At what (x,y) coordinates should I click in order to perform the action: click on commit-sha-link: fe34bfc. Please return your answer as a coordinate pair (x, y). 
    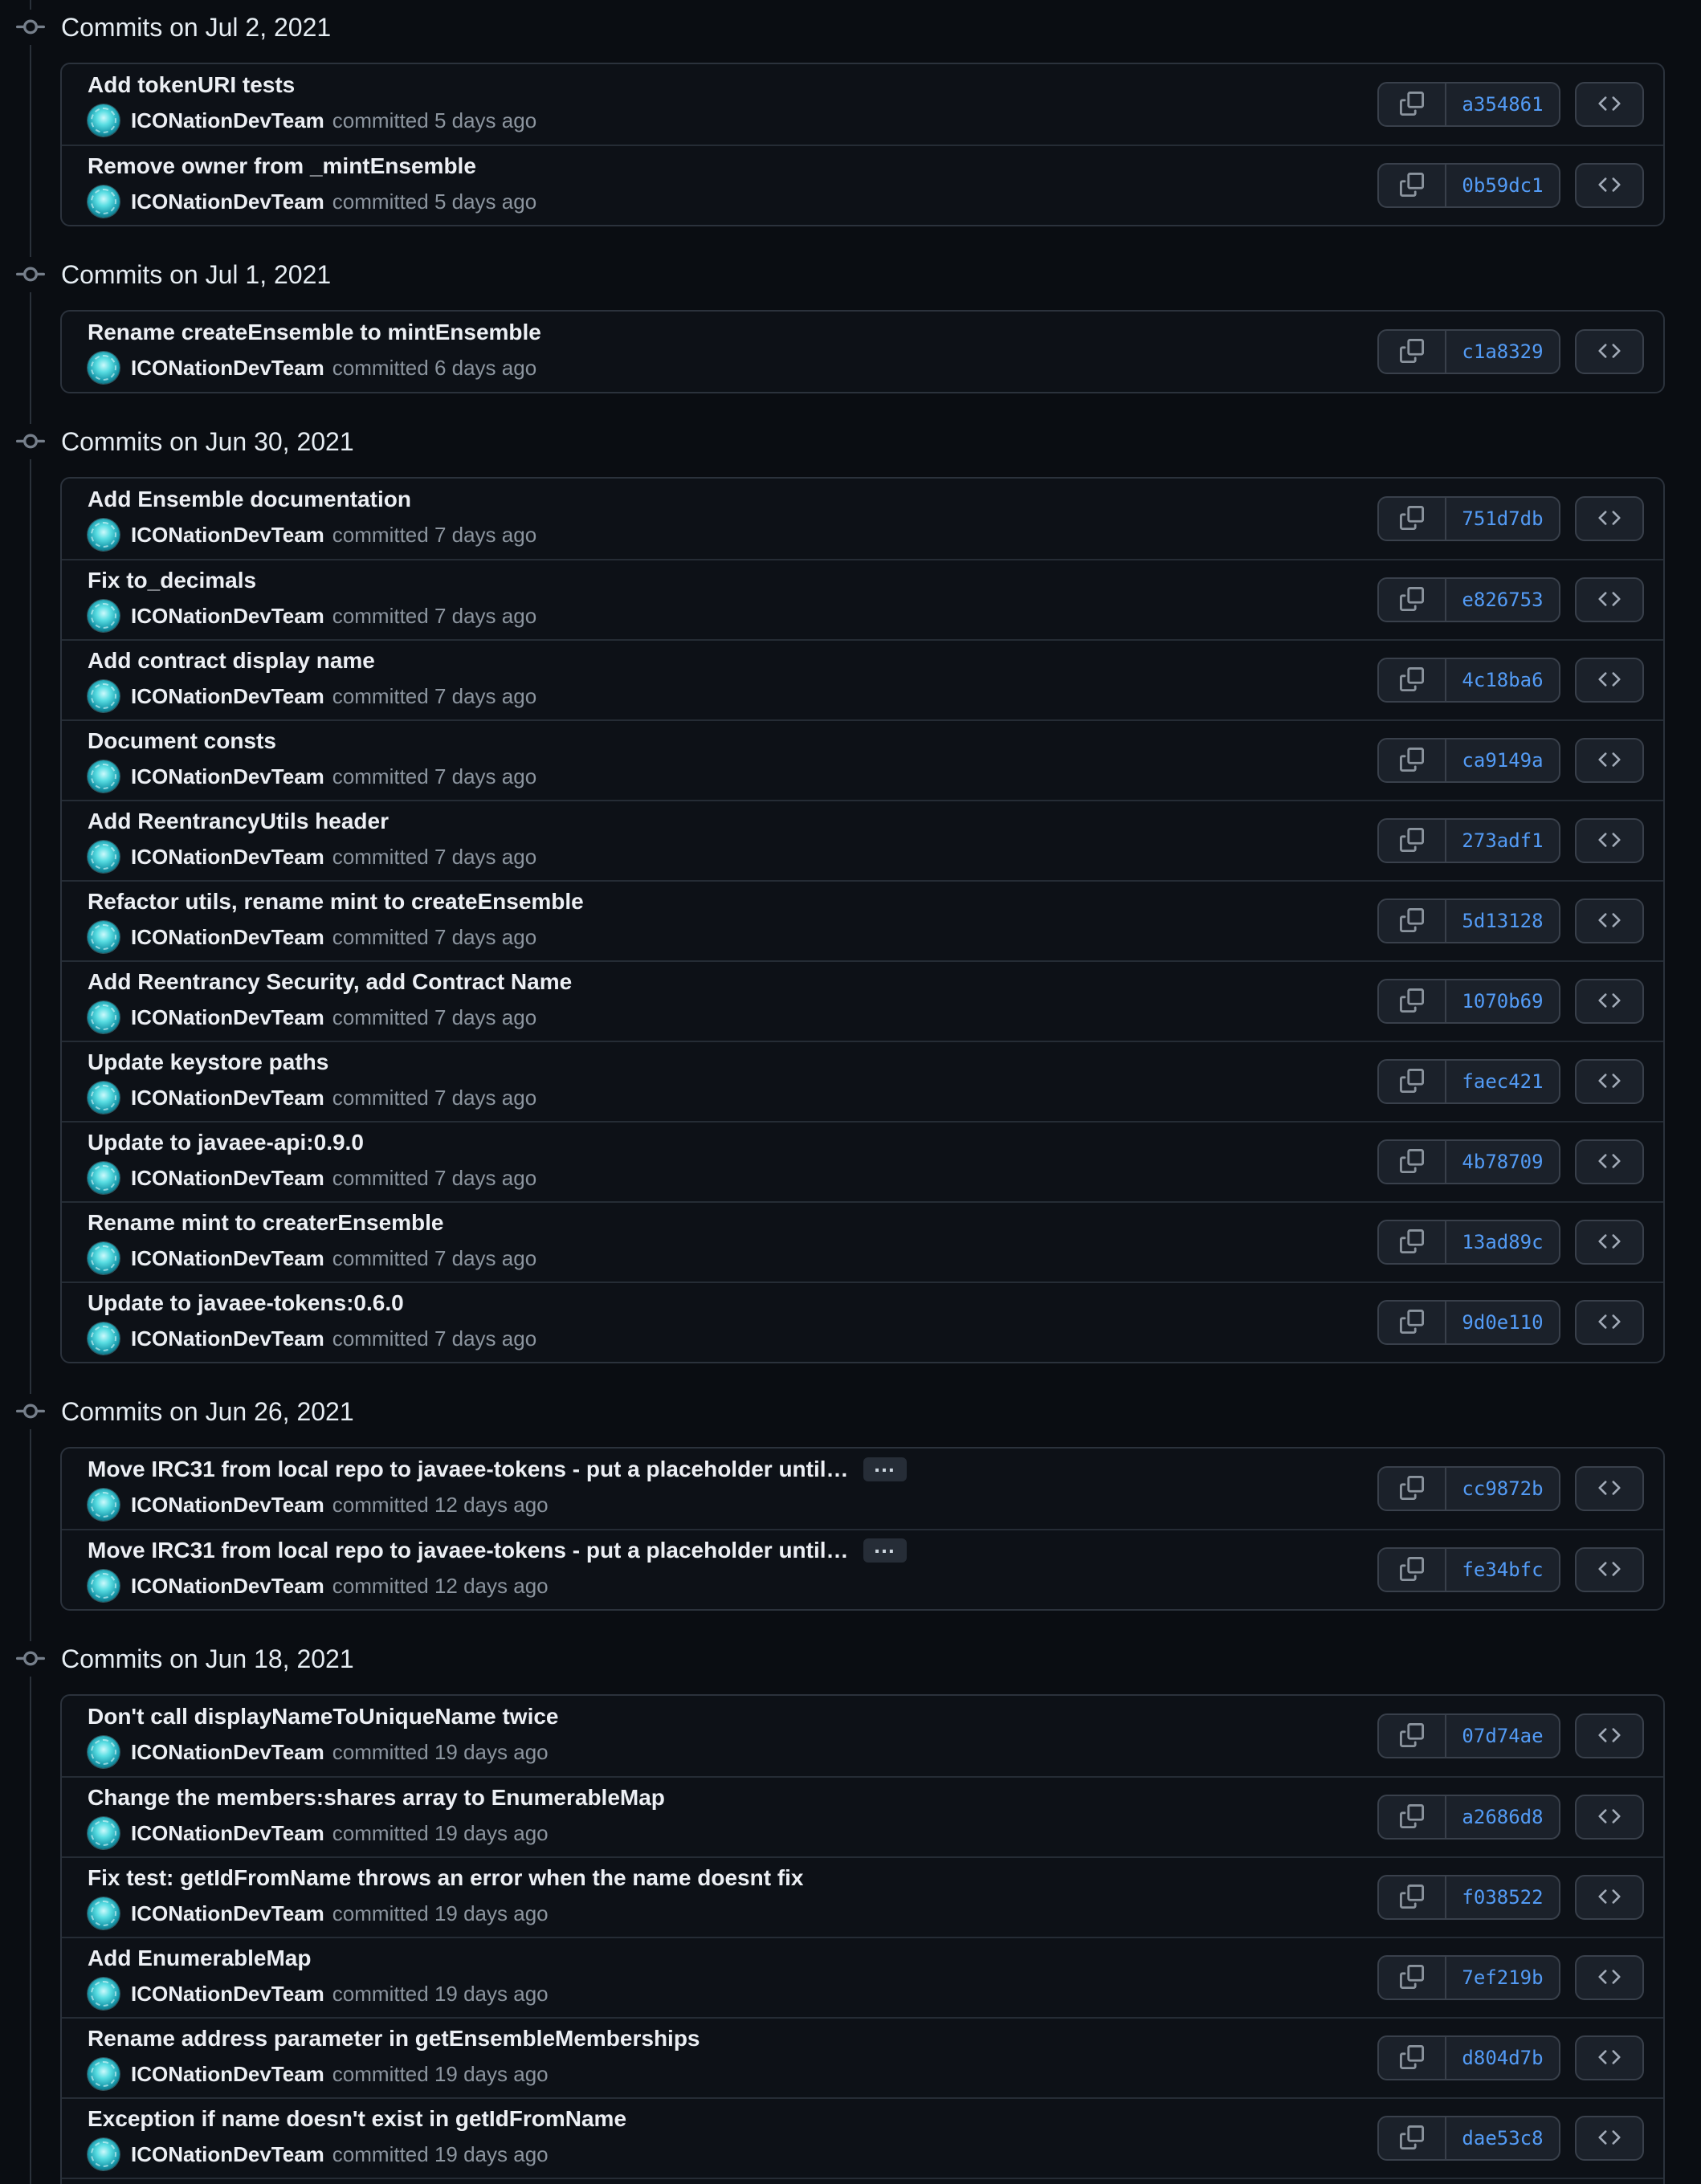
    Looking at the image, I should click on (1503, 1570).